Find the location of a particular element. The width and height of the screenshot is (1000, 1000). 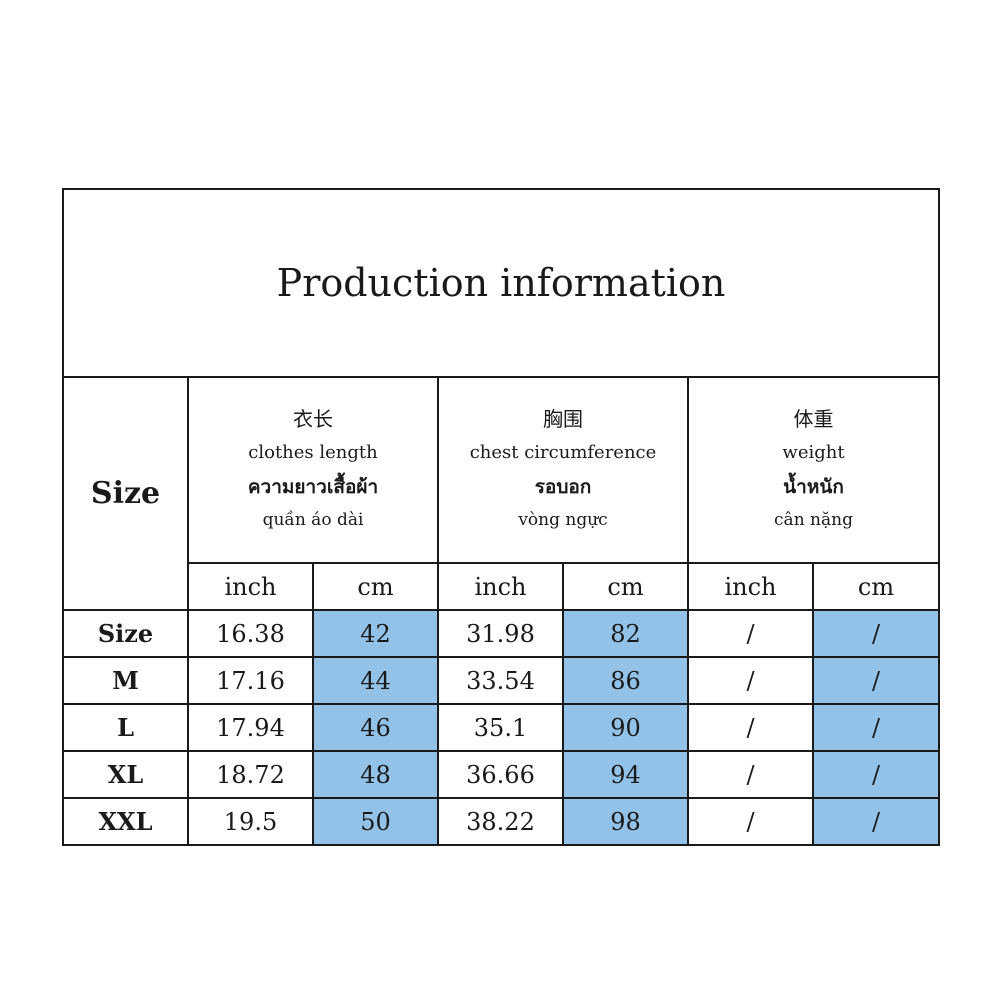

header-label-th: ความยาวเสื้อผ้า is located at coordinates (313, 487).